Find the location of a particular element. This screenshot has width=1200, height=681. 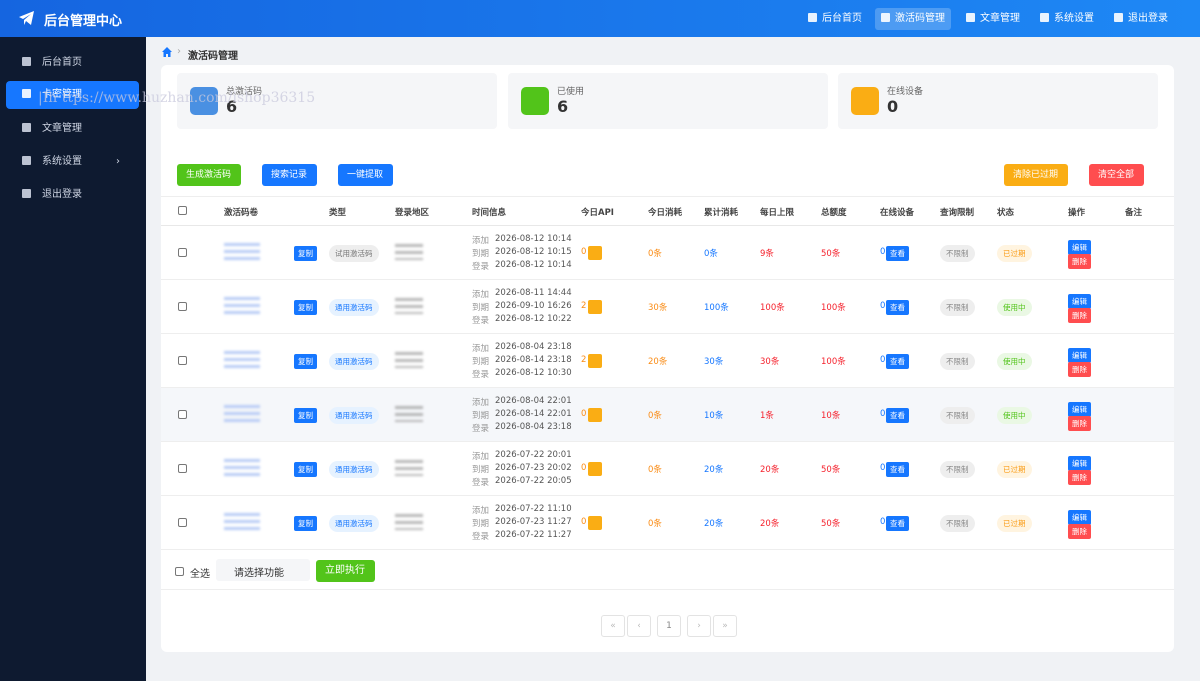

toolbar-button: 清空全部 is located at coordinates (1117, 175).